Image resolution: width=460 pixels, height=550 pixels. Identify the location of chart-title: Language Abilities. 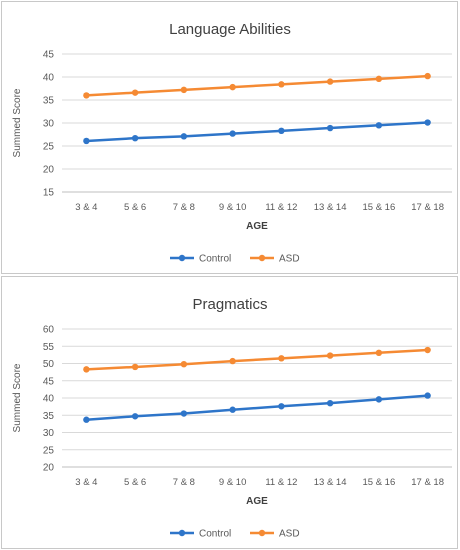
(230, 29).